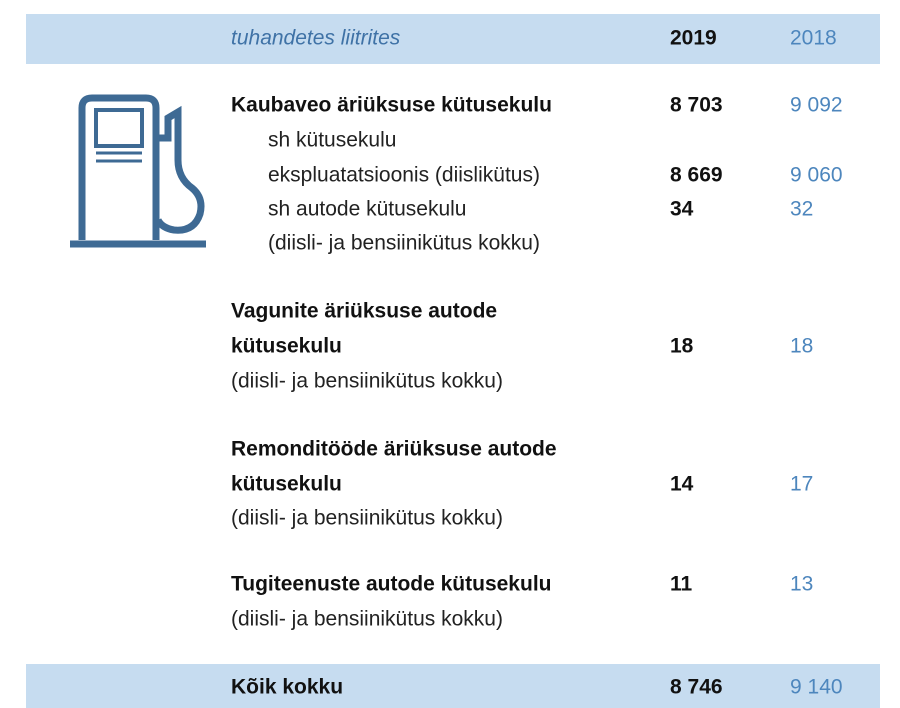 The width and height of the screenshot is (900, 708). What do you see at coordinates (816, 175) in the screenshot?
I see `value-2018: 9 060` at bounding box center [816, 175].